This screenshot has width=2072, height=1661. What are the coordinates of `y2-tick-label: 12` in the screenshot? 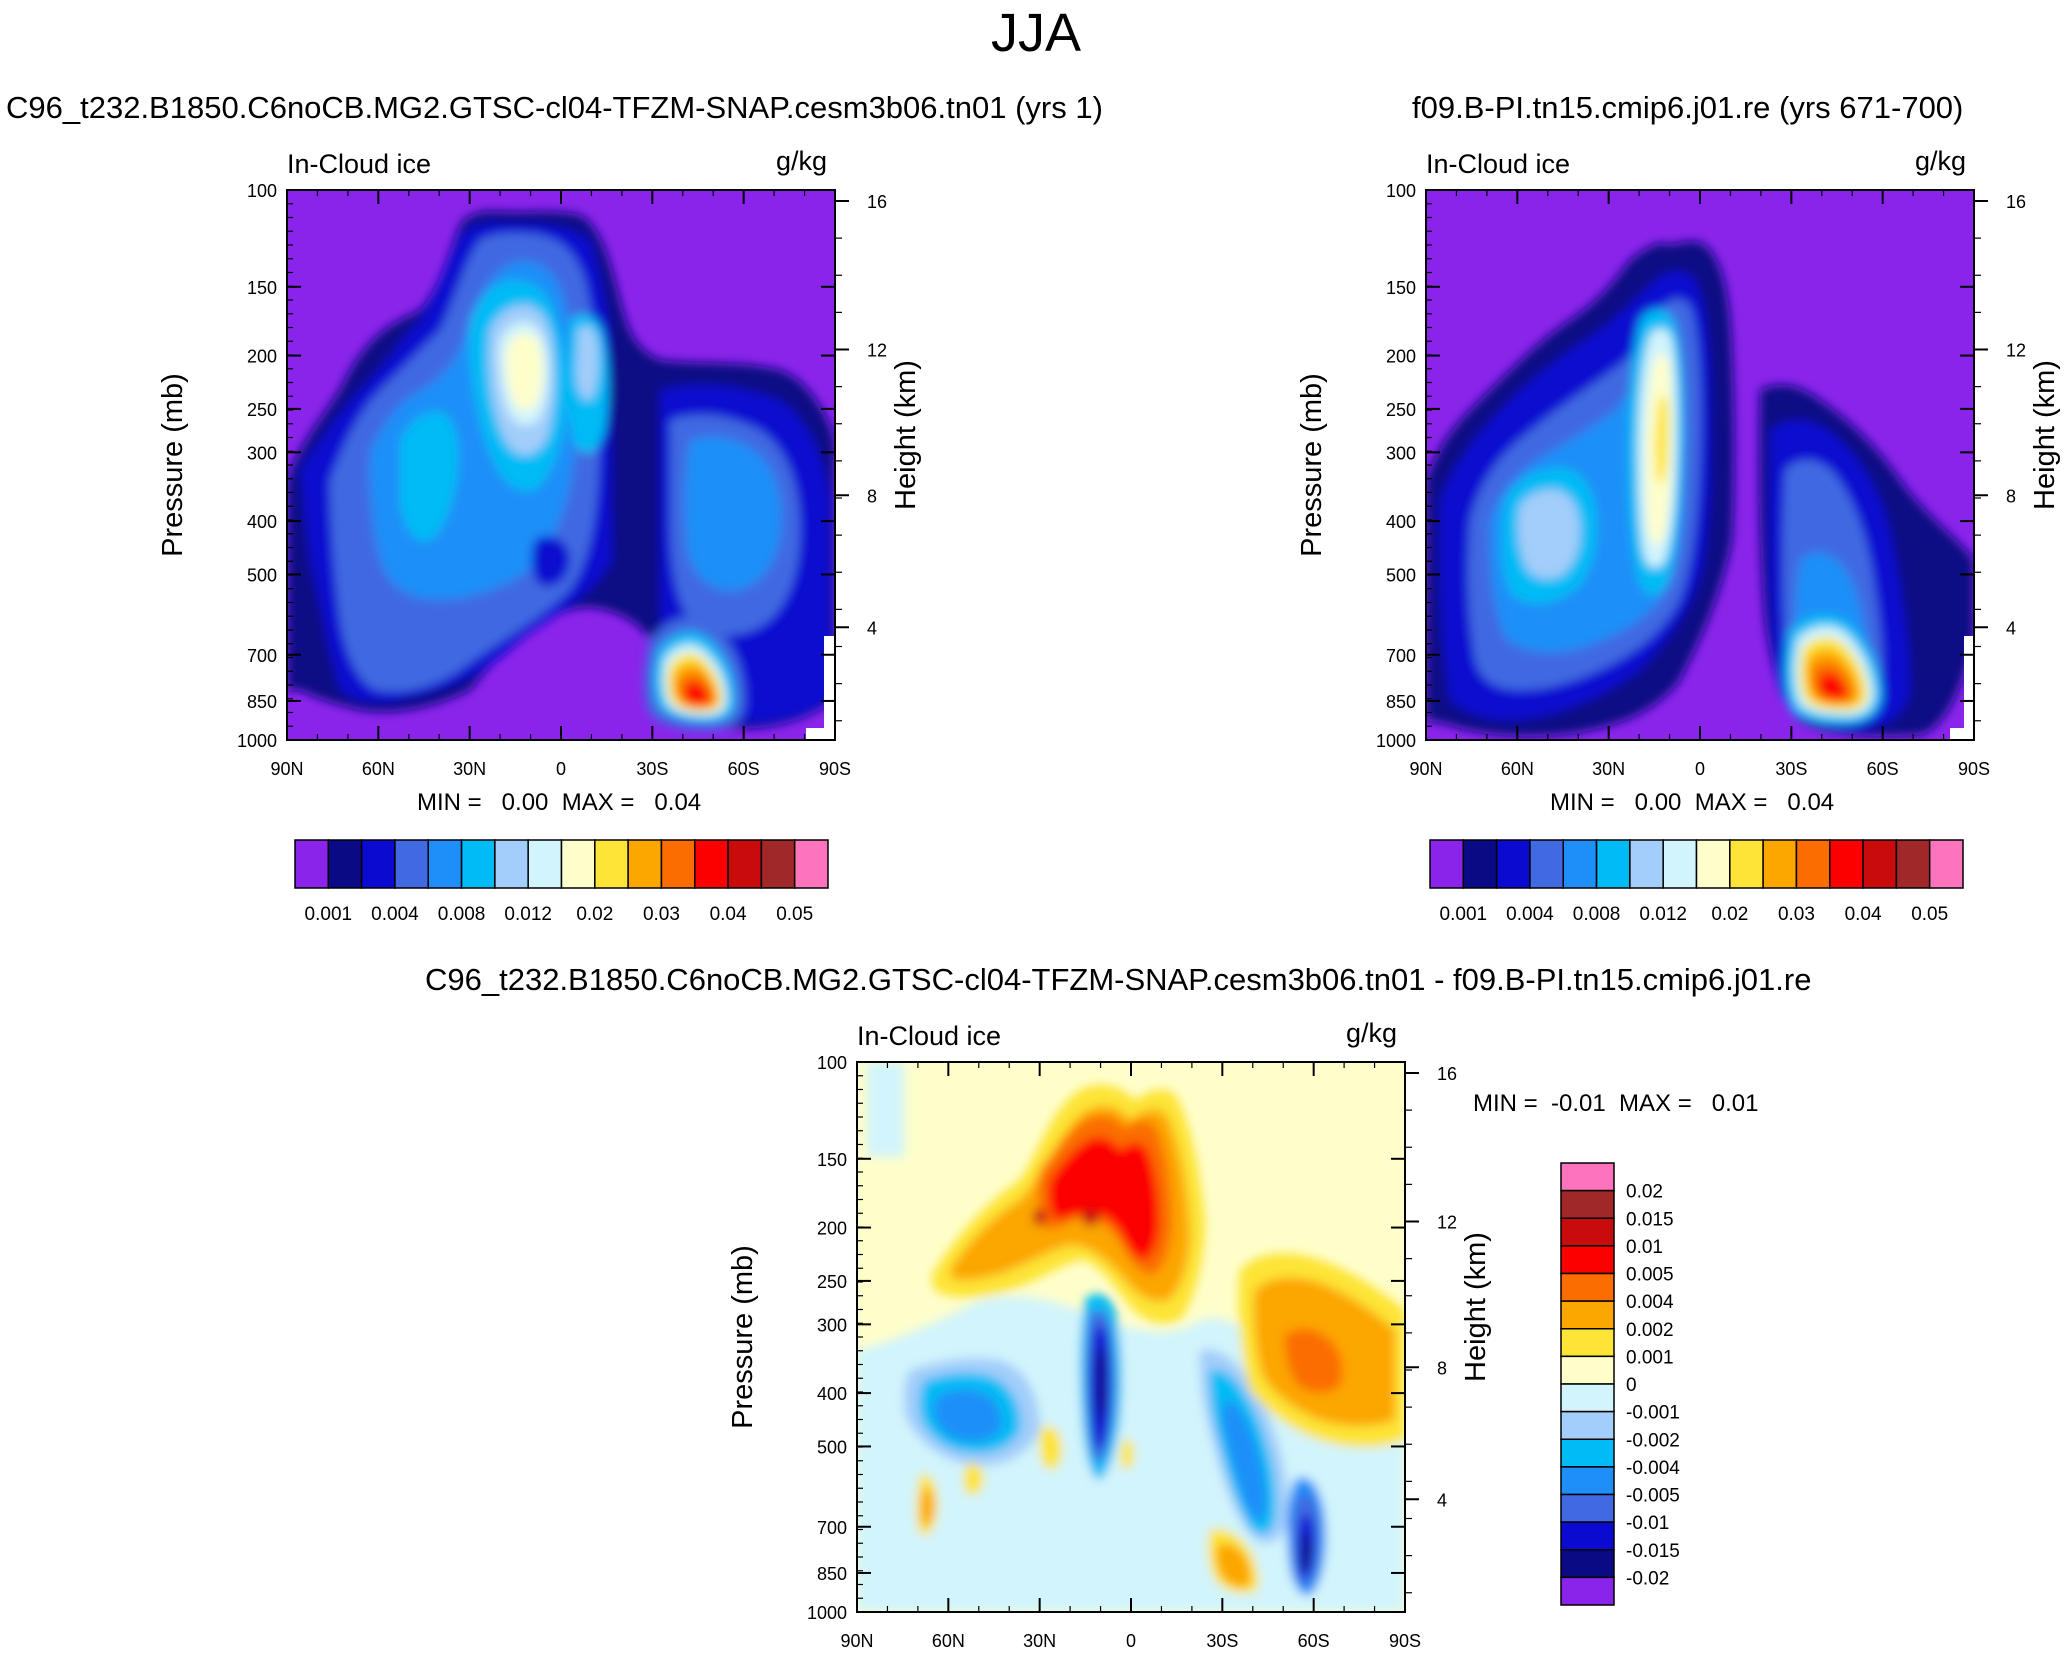 It's located at (877, 351).